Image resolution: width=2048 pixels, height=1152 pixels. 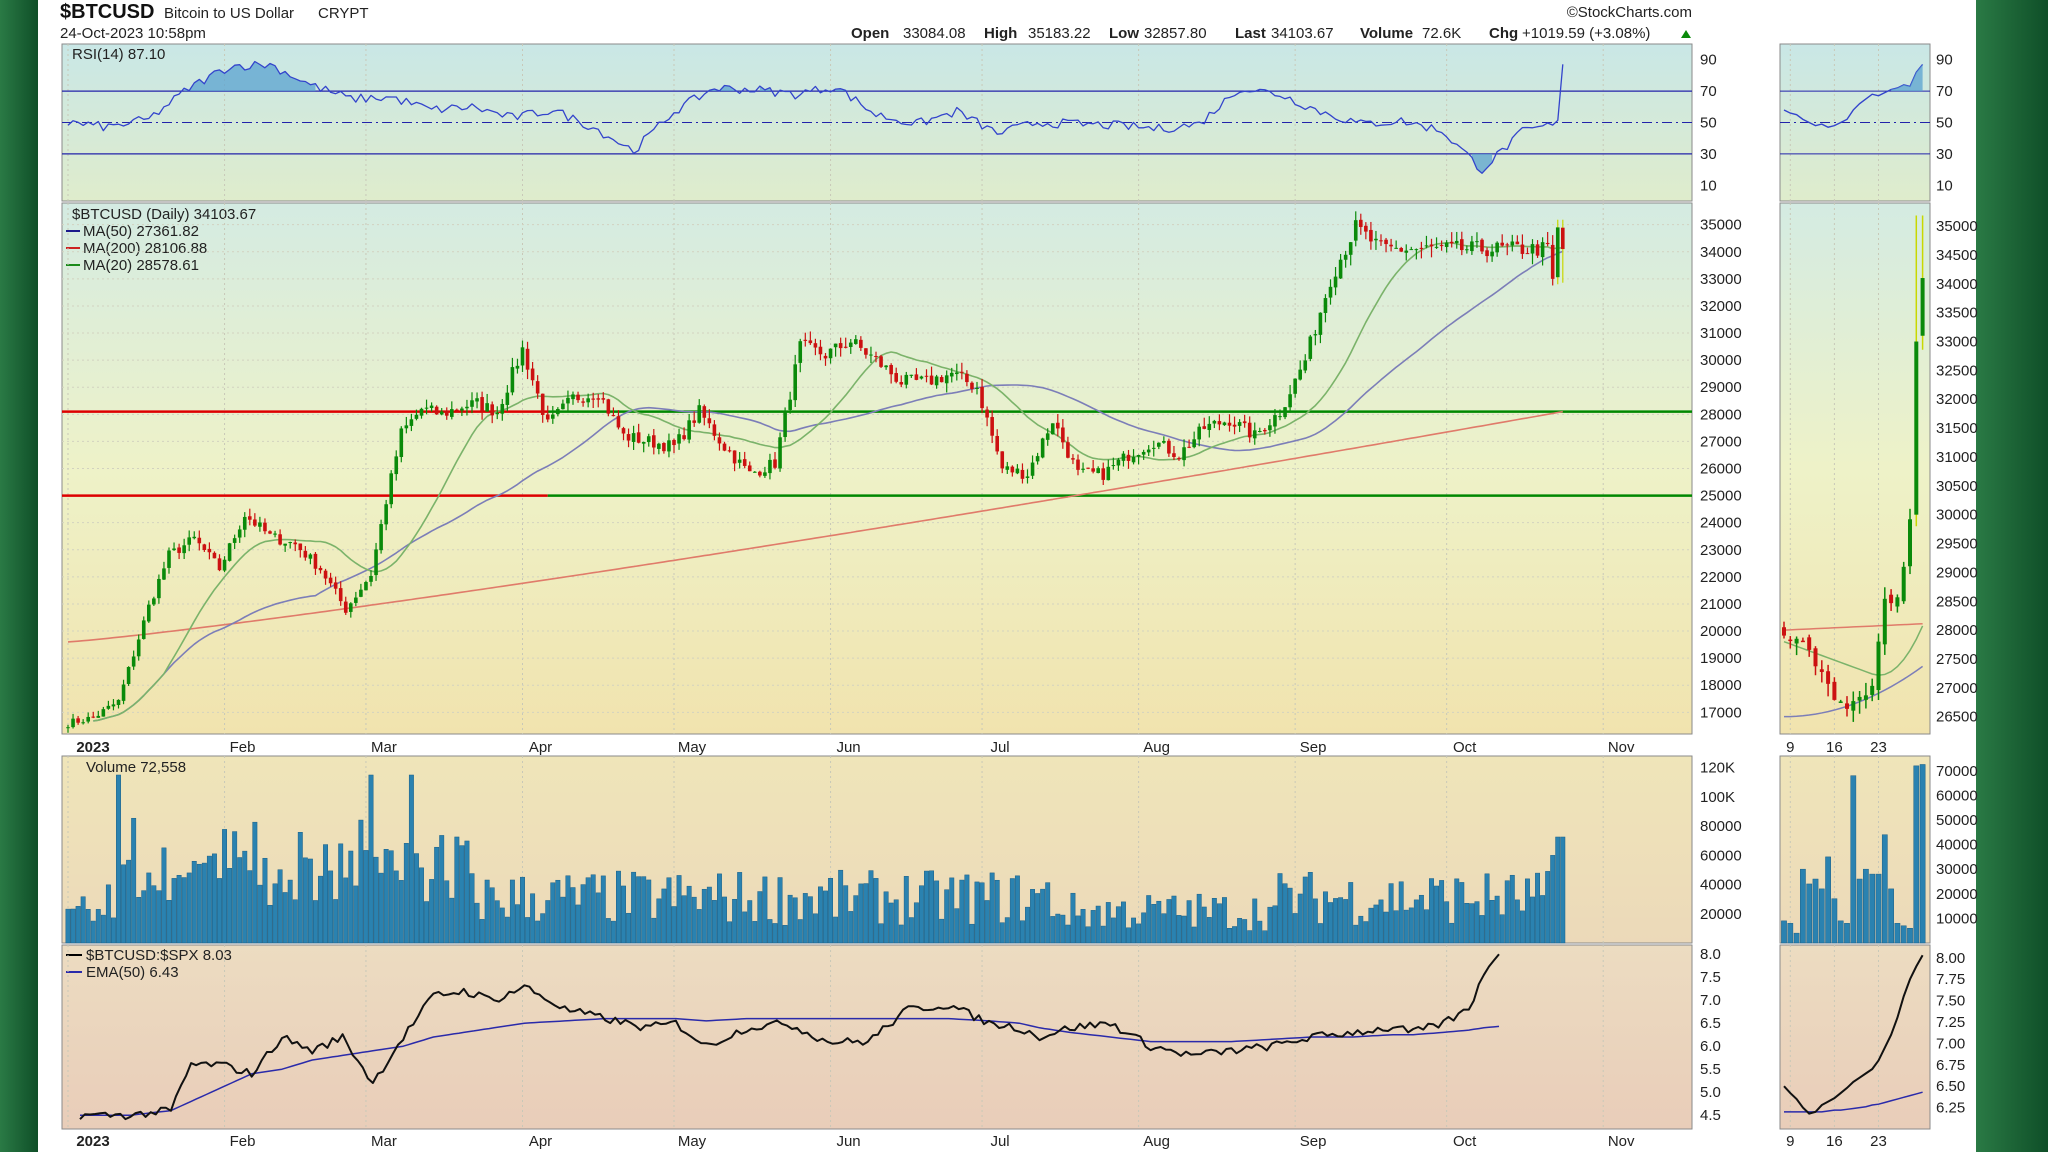 I want to click on zoom-volume-bar, so click(x=1834, y=921).